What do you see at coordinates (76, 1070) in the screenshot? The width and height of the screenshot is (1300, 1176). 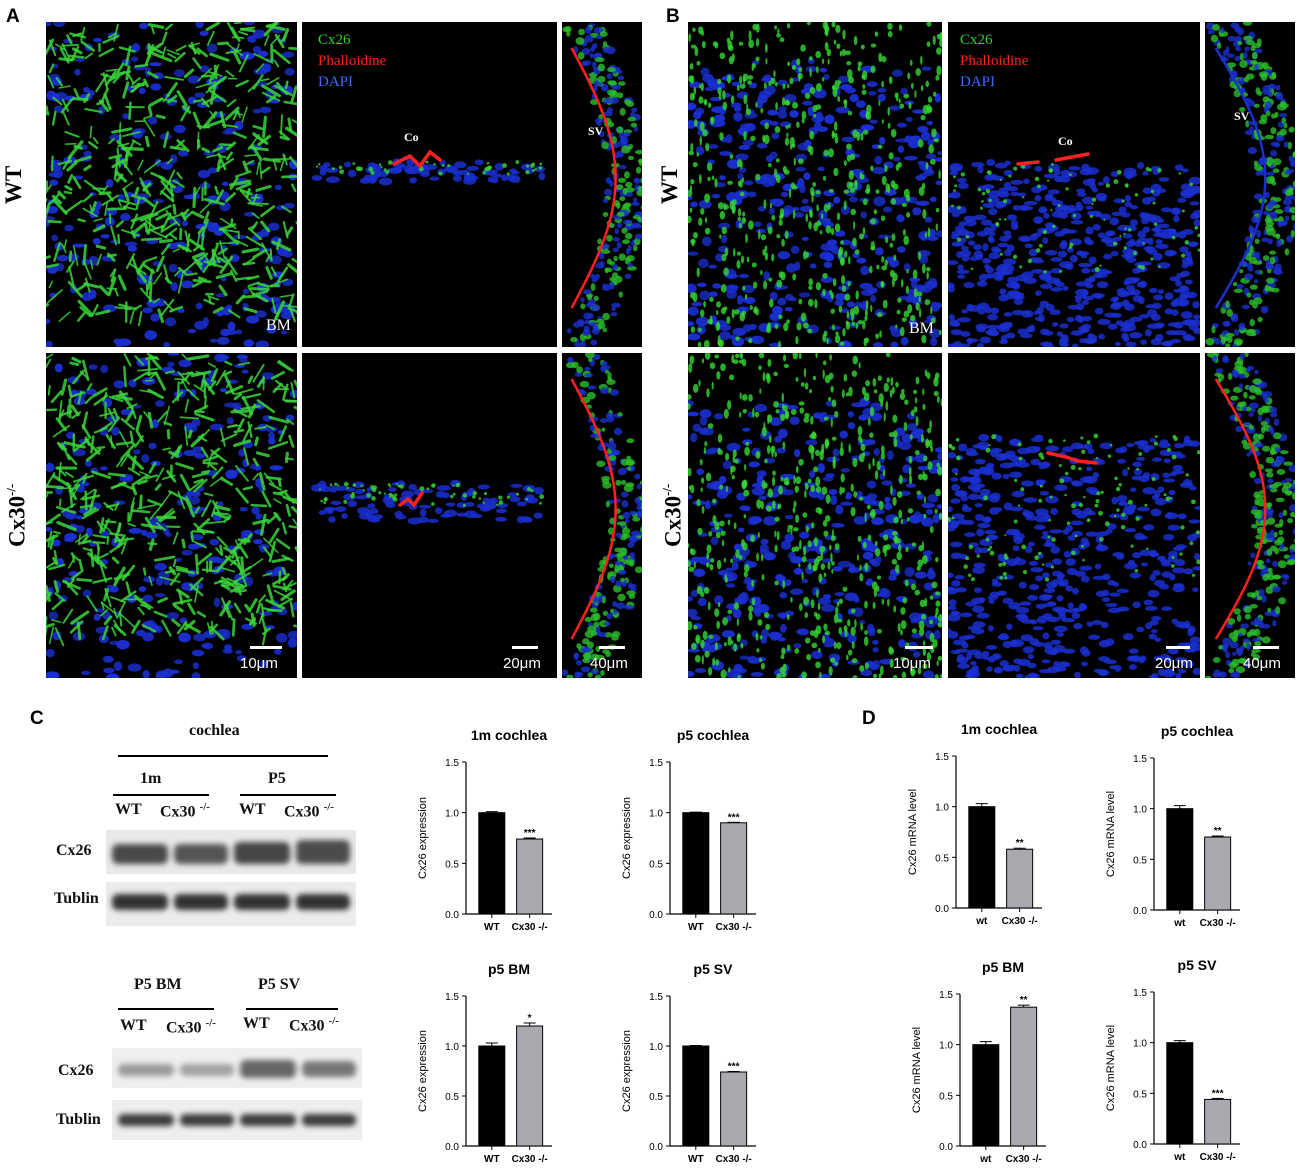 I see `wb-band-cx26-bottom: Cx26` at bounding box center [76, 1070].